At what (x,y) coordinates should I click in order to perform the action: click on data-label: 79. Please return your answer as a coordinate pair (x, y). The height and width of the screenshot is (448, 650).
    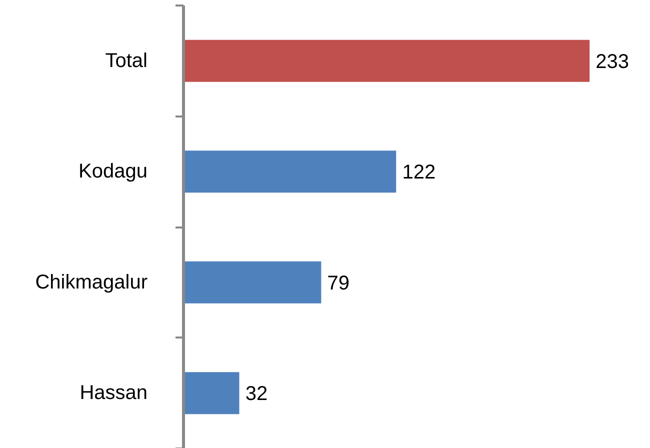
    Looking at the image, I should click on (338, 283).